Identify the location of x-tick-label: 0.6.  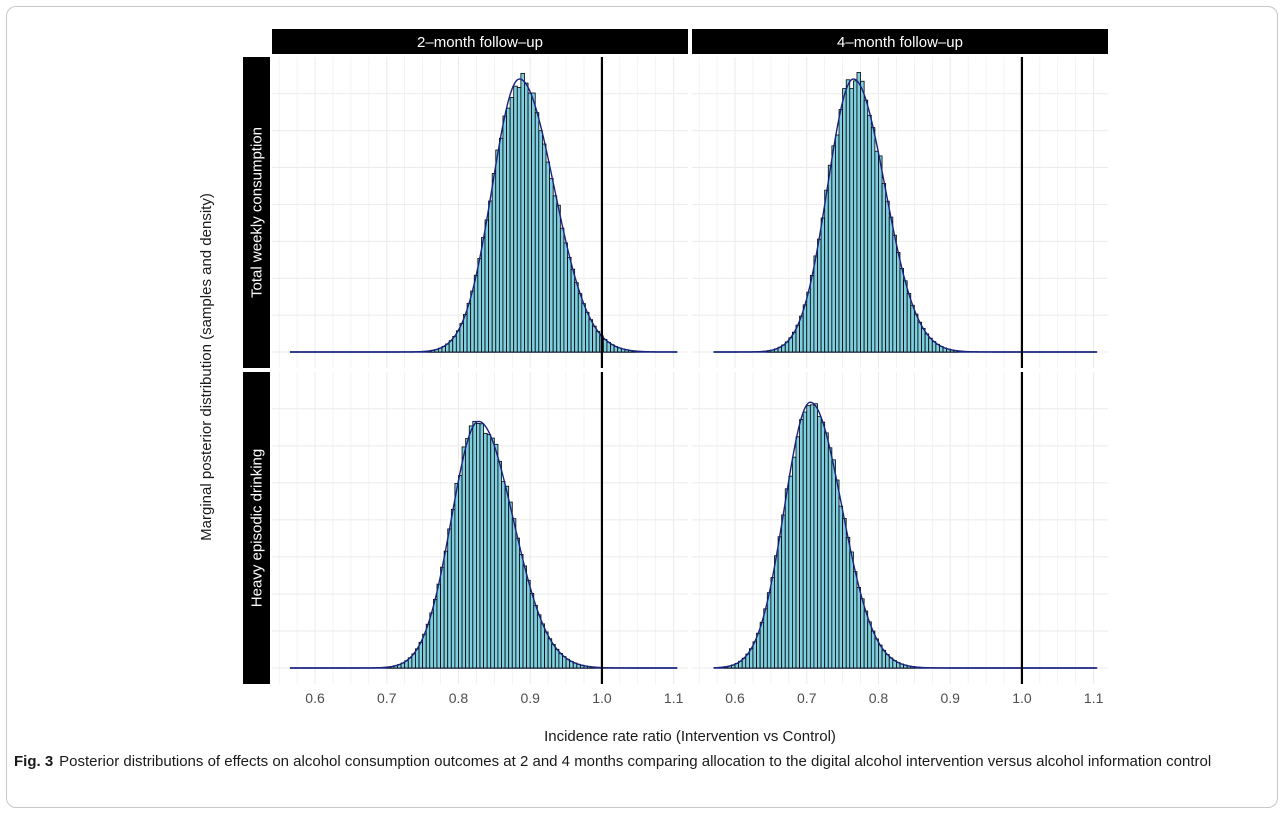
(735, 698).